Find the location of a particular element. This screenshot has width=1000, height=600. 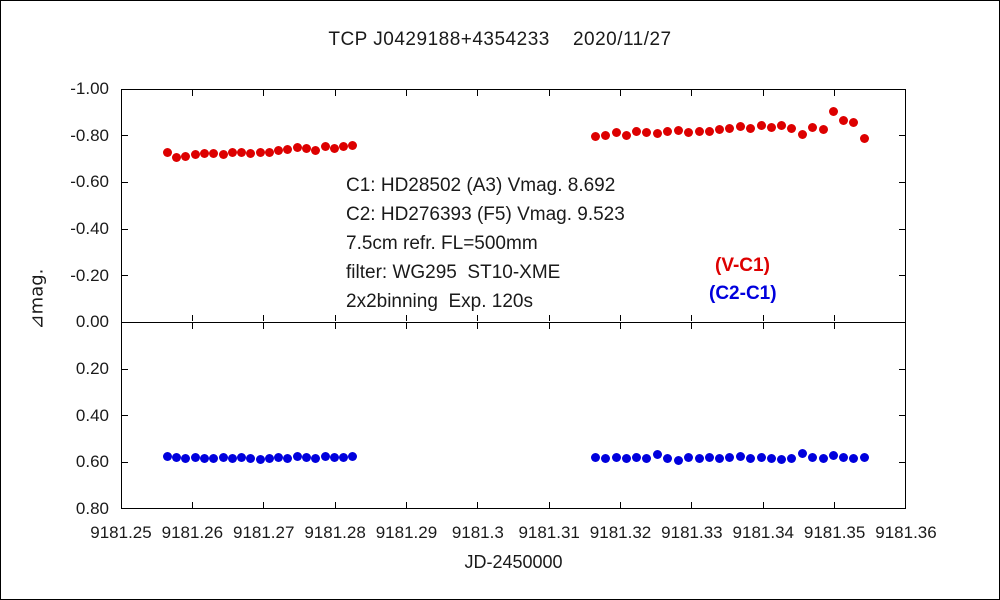

x-tick-label: 9181.27 is located at coordinates (263, 532).